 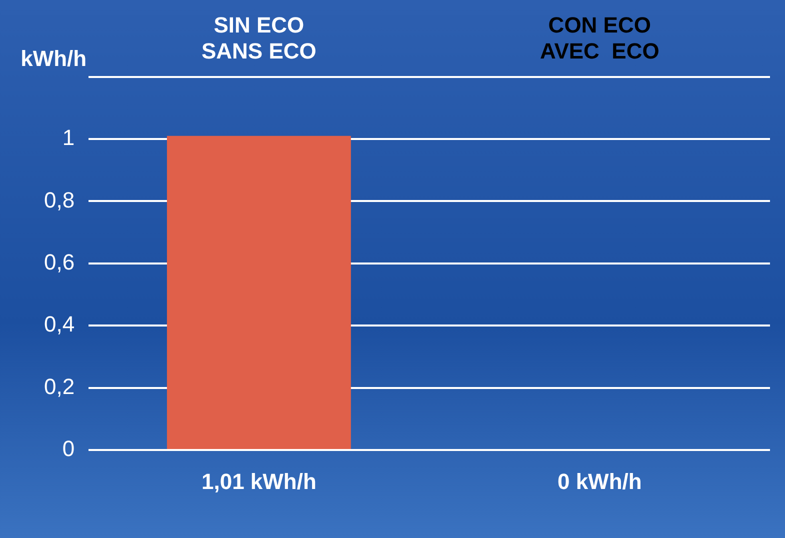 What do you see at coordinates (68, 137) in the screenshot?
I see `y-tick-label: 1` at bounding box center [68, 137].